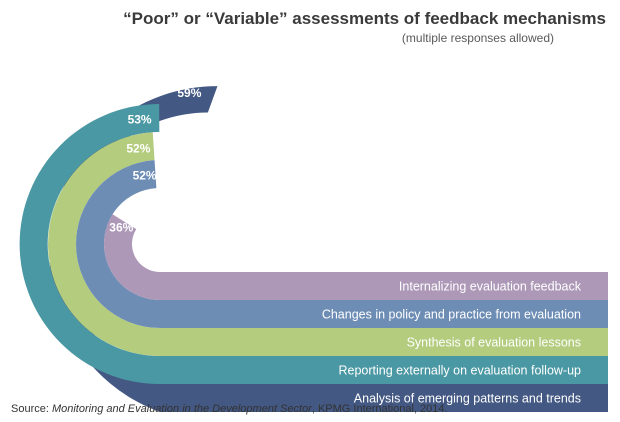  Describe the element at coordinates (189, 93) in the screenshot. I see `value-label: 59%` at that location.